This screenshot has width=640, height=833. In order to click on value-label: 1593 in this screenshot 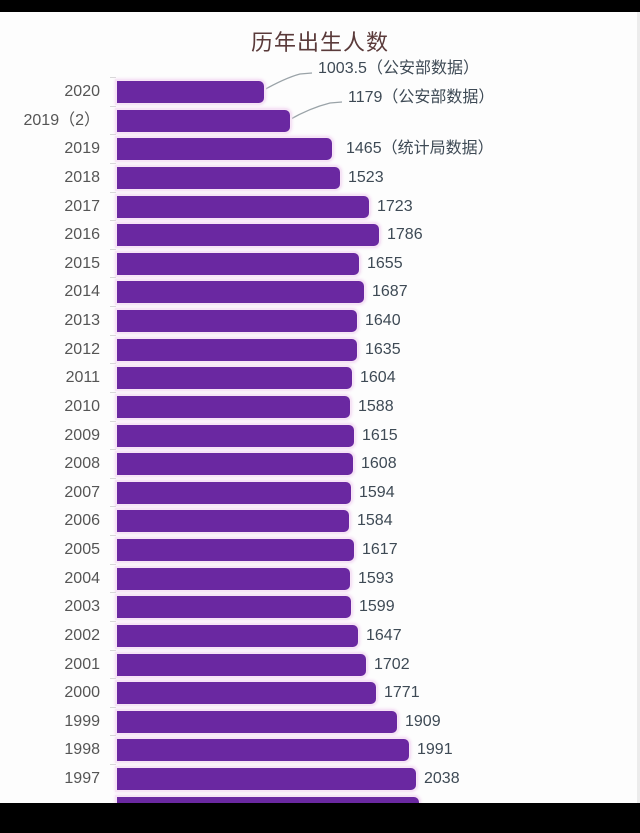, I will do `click(376, 578)`.